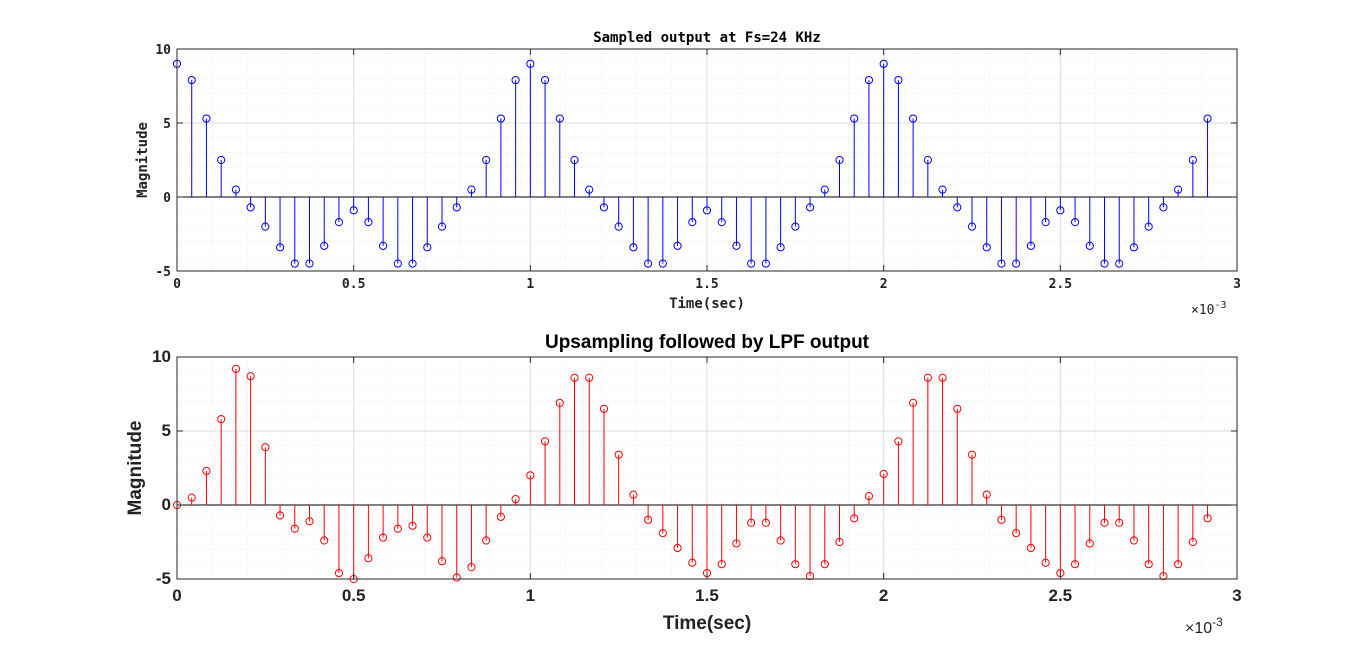 The height and width of the screenshot is (651, 1366). I want to click on x-tick-label: 3, so click(1236, 595).